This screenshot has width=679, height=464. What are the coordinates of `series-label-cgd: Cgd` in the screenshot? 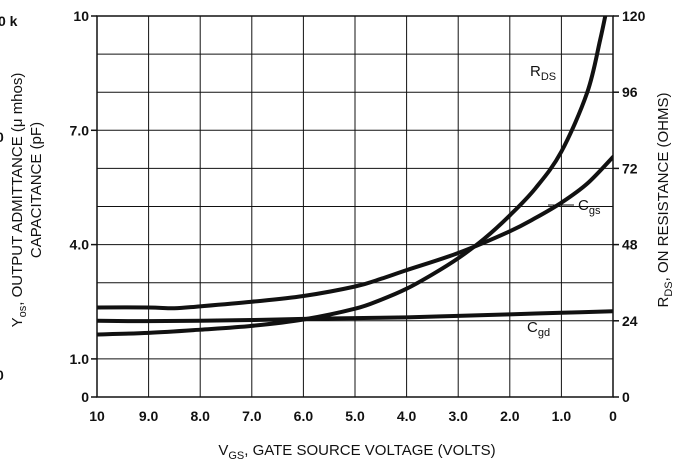 It's located at (538, 329).